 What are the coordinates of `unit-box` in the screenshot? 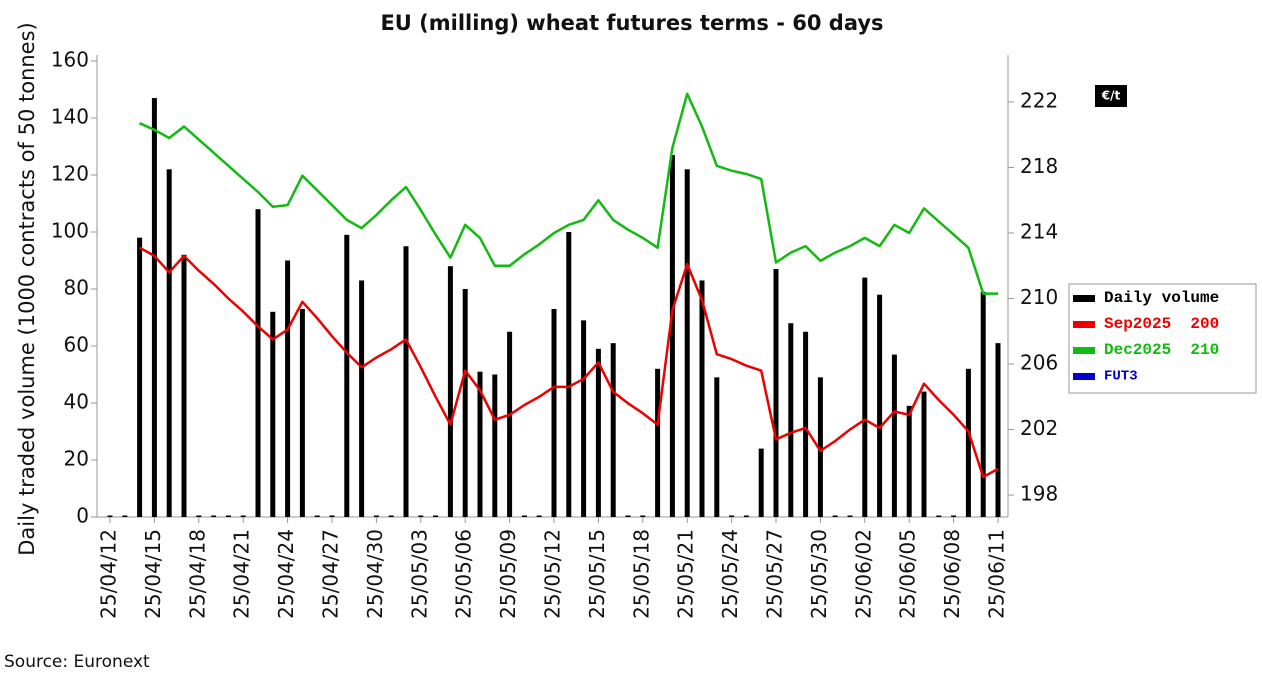 It's located at (1111, 96).